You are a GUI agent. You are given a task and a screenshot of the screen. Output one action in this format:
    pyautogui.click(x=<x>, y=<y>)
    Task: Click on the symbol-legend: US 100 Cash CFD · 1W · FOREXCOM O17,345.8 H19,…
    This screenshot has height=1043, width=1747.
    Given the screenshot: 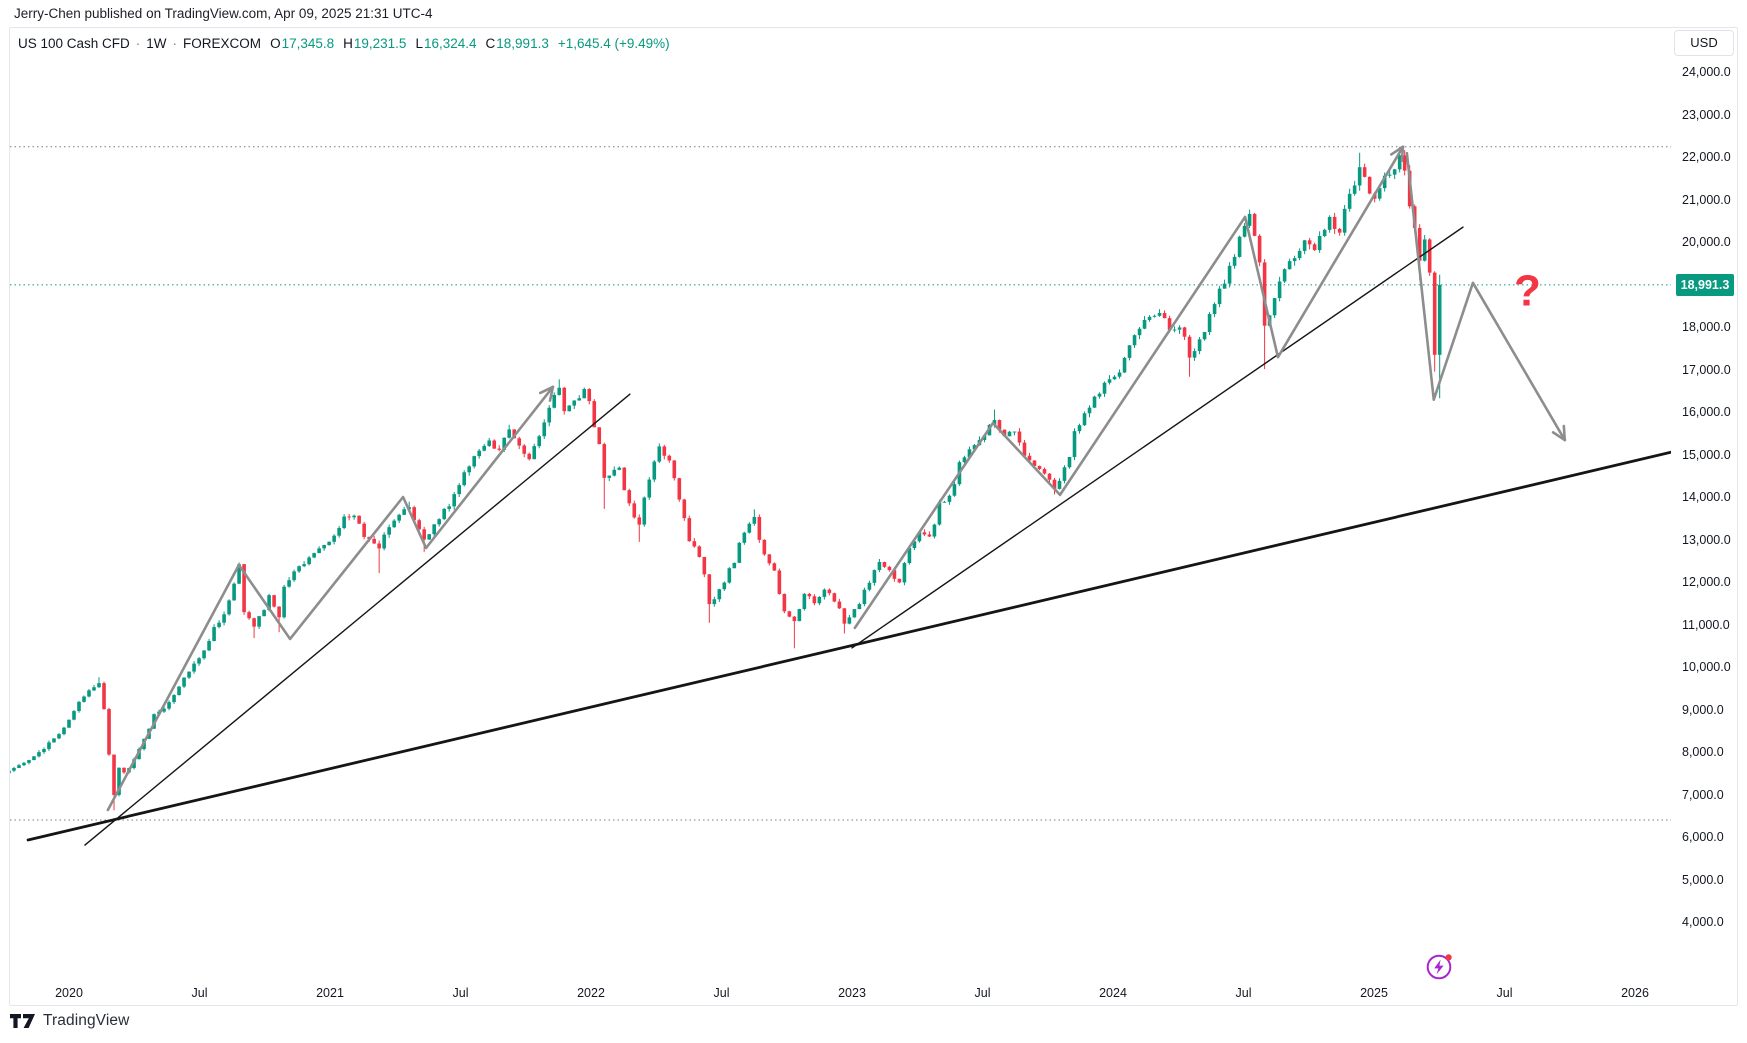 What is the action you would take?
    pyautogui.click(x=344, y=43)
    